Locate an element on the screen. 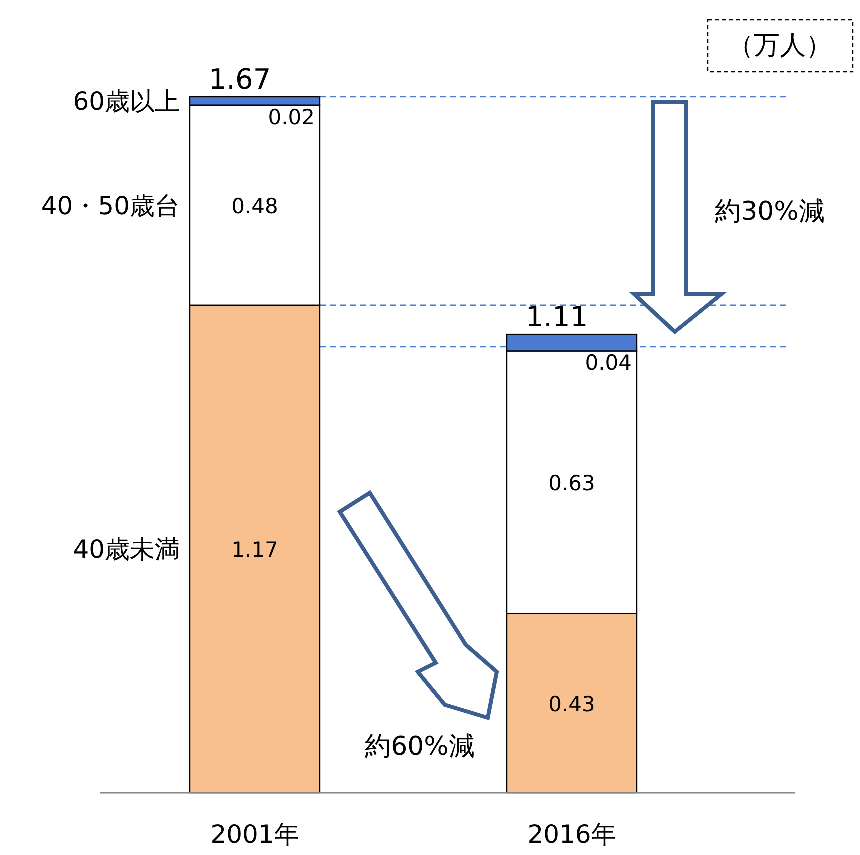 The height and width of the screenshot is (855, 860). x-tick-label: 2016年 is located at coordinates (572, 834).